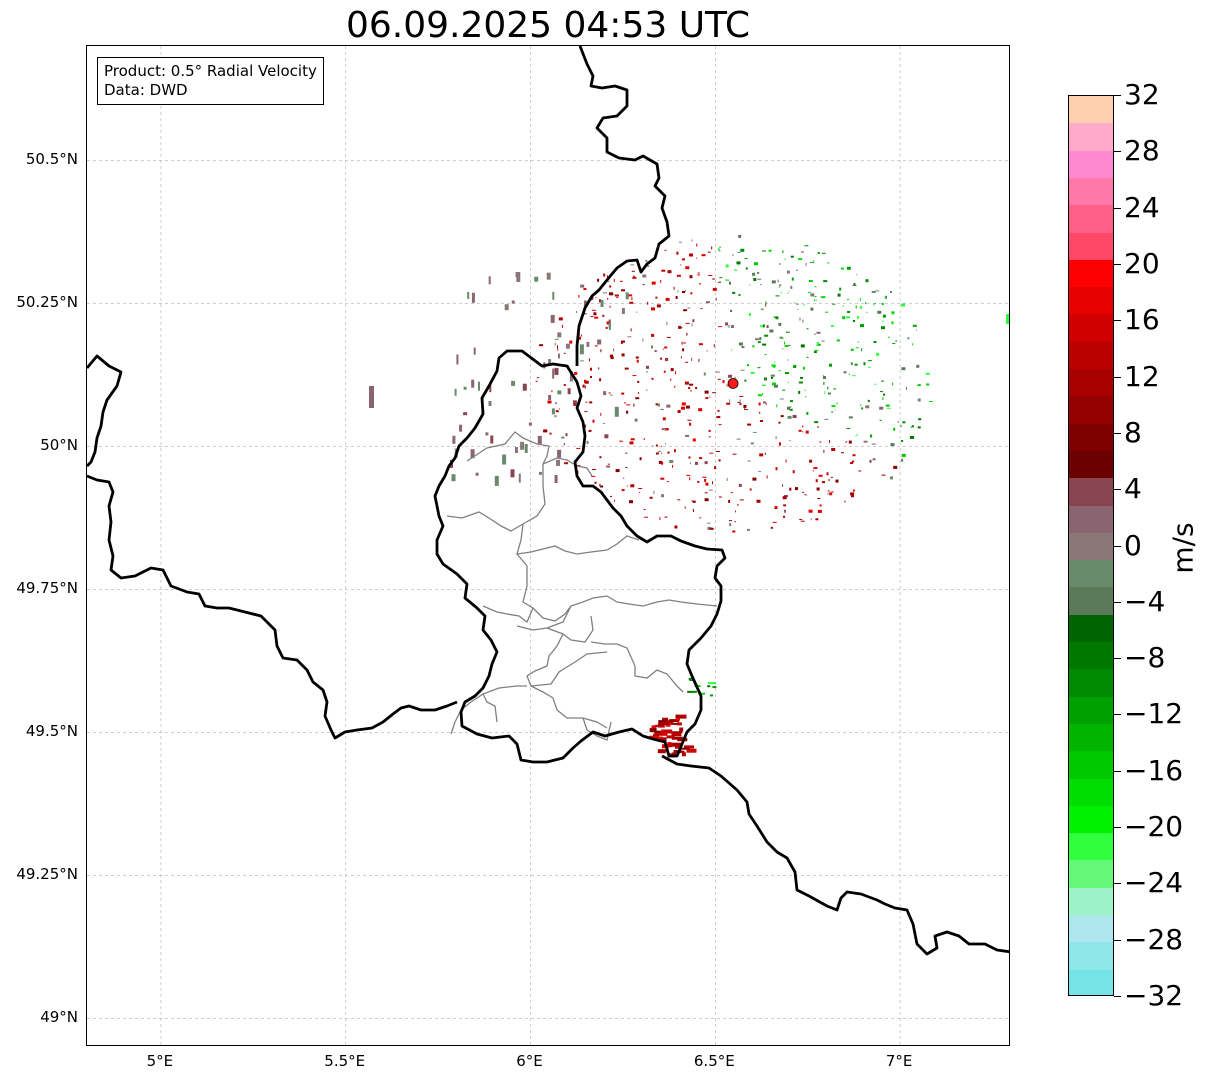  What do you see at coordinates (1154, 939) in the screenshot?
I see `colorbar-tick-label: −28` at bounding box center [1154, 939].